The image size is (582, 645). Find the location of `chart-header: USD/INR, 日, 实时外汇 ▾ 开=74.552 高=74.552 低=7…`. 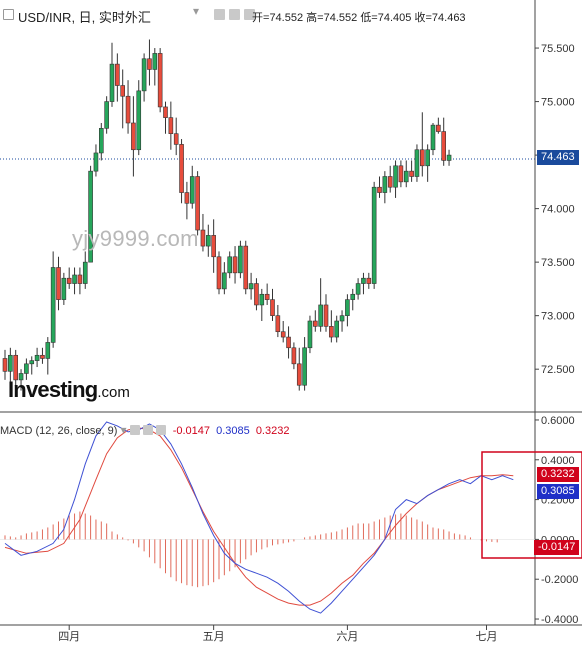

chart-header: USD/INR, 日, 实时外汇 ▾ 开=74.552 高=74.552 低=7… is located at coordinates (267, 16).